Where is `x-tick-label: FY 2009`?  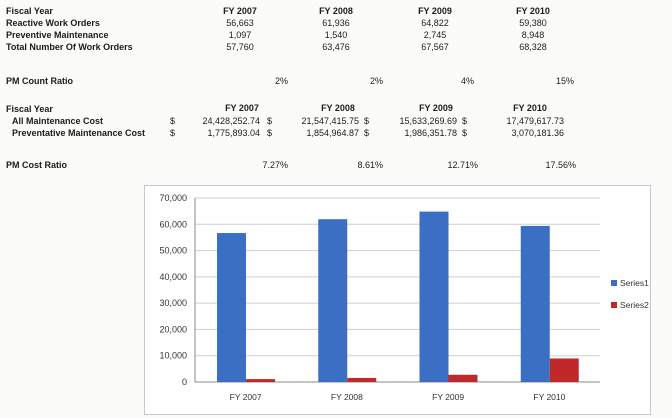 x-tick-label: FY 2009 is located at coordinates (448, 397).